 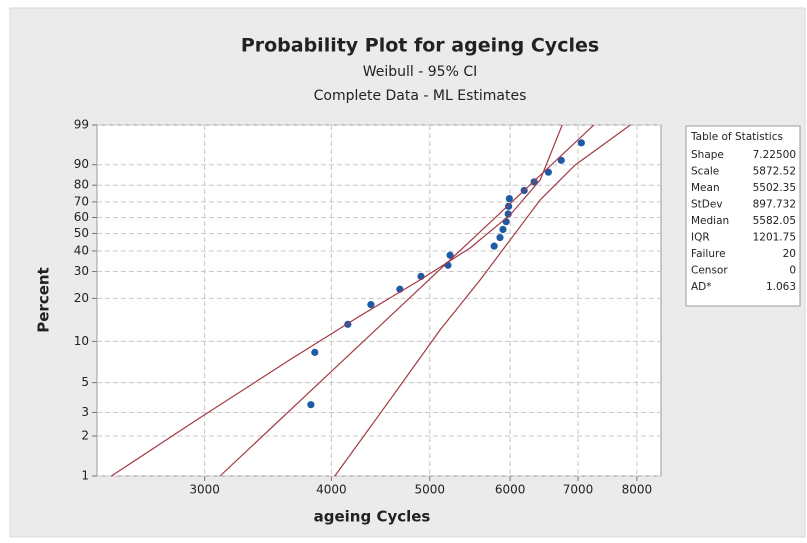 What do you see at coordinates (510, 490) in the screenshot?
I see `x-tick-label: 6000` at bounding box center [510, 490].